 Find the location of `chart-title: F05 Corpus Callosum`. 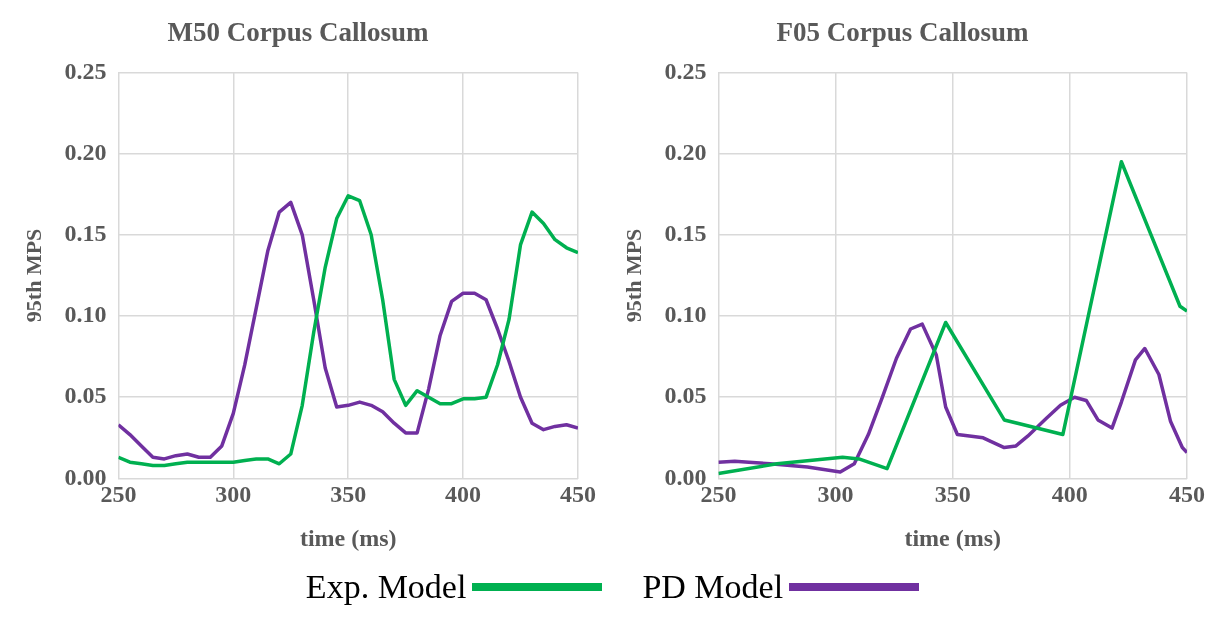

chart-title: F05 Corpus Callosum is located at coordinates (903, 32).